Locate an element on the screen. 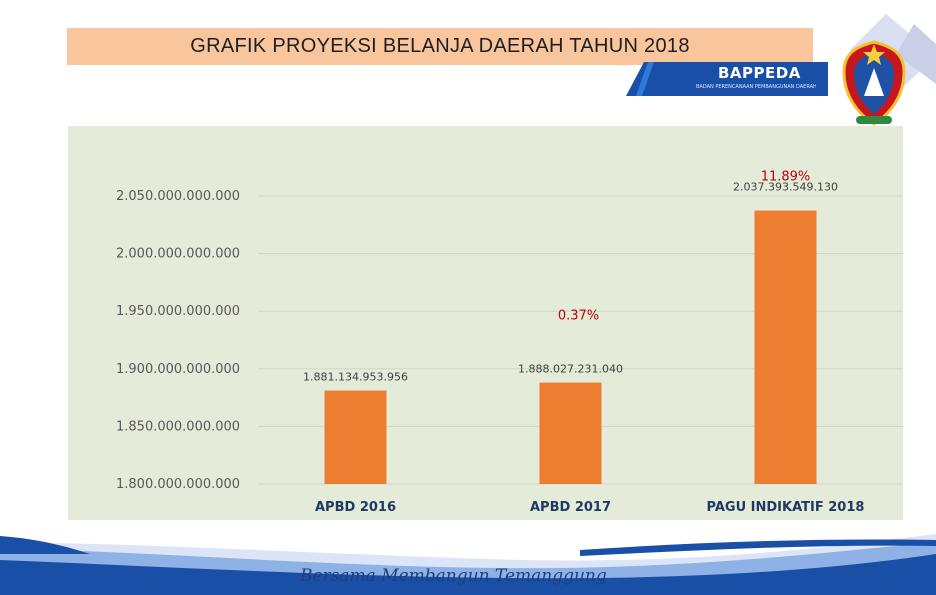 The height and width of the screenshot is (595, 936). data-label: 2.037.393.549.130 is located at coordinates (785, 187).